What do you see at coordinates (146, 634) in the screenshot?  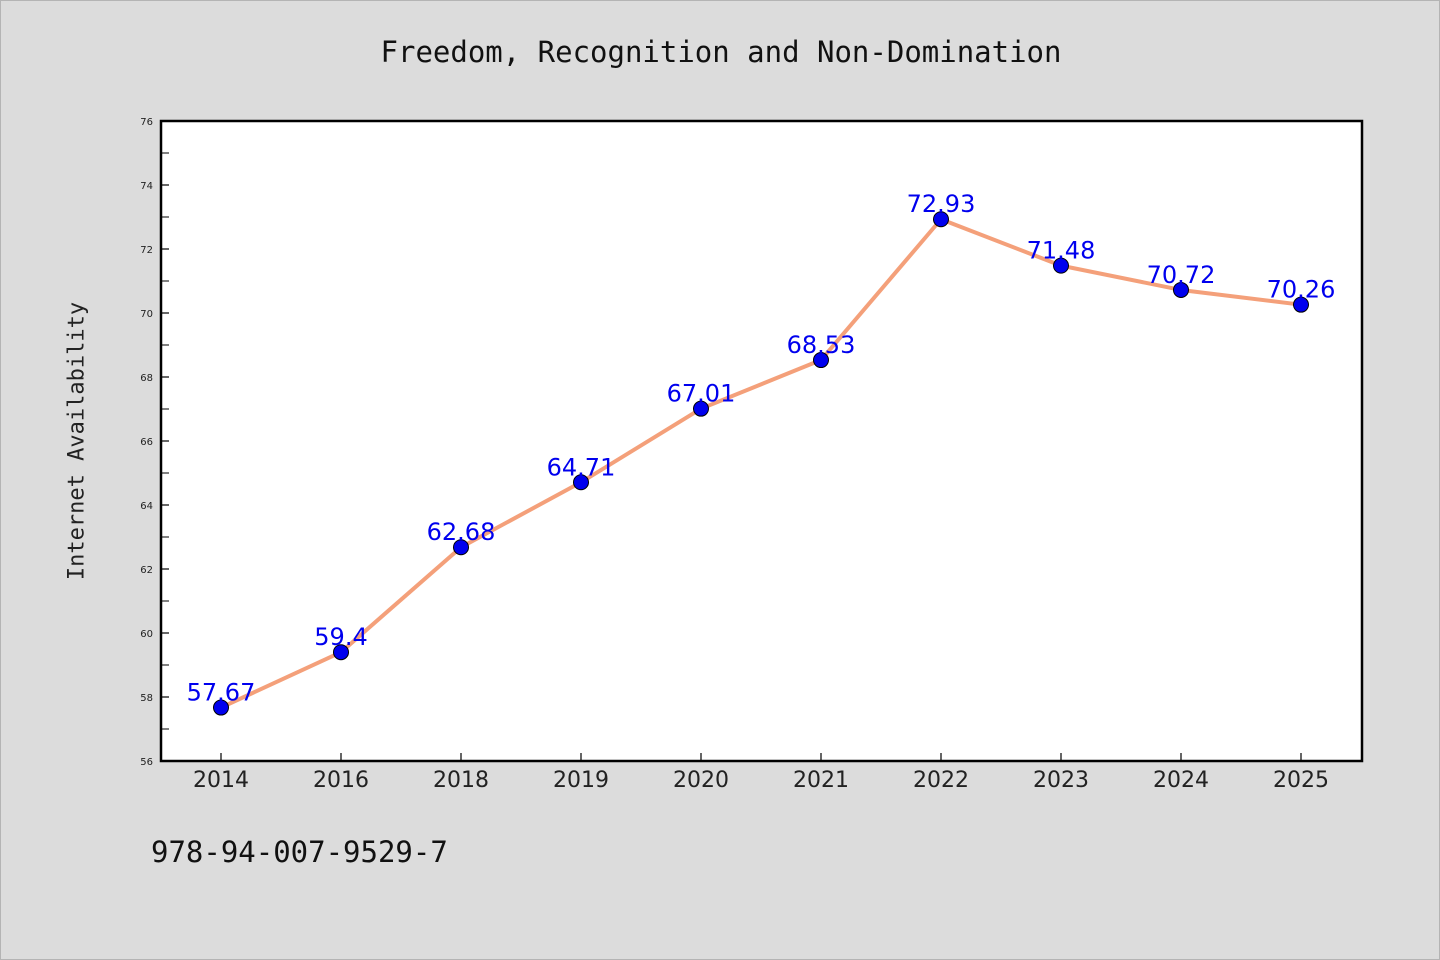 I see `y-tick-label: 60` at bounding box center [146, 634].